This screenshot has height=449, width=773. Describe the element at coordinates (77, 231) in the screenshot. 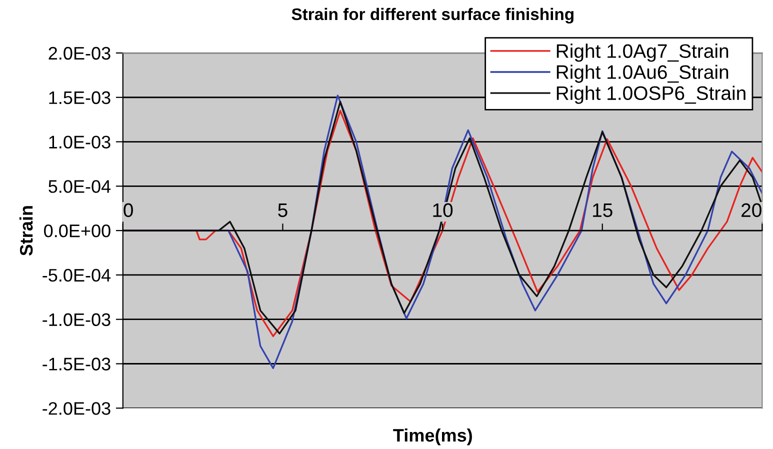

I see `y-tick-label: 0.0E+00` at that location.